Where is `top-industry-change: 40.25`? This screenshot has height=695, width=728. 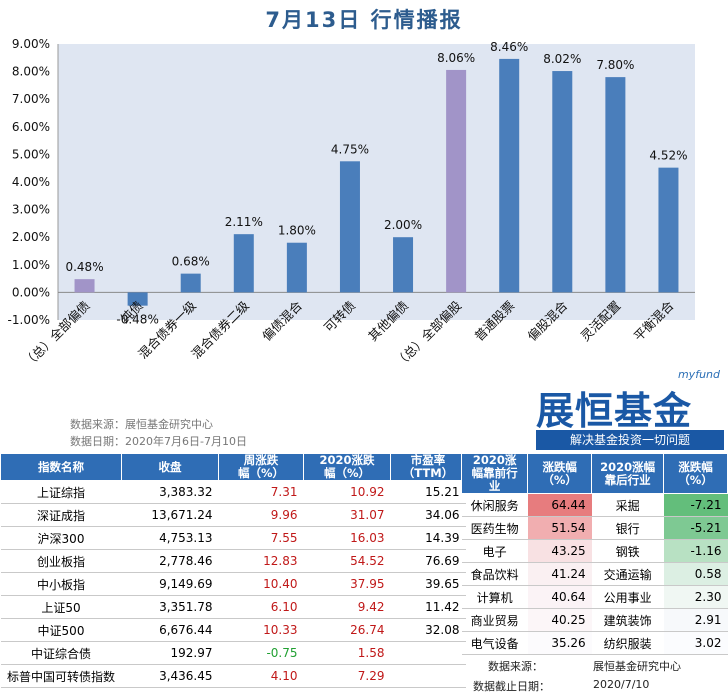 top-industry-change: 40.25 is located at coordinates (559, 620).